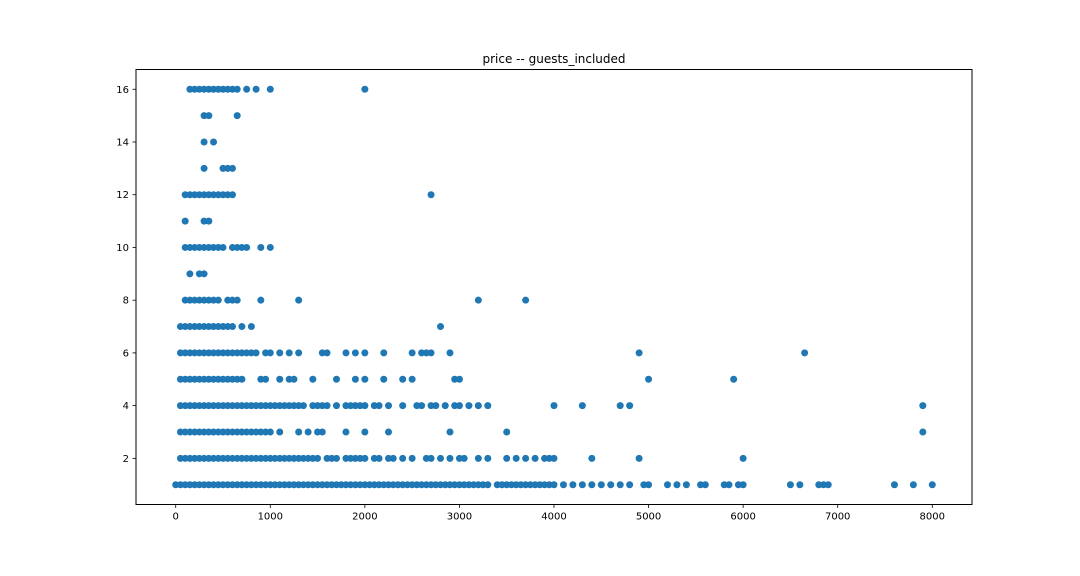 The image size is (1080, 576). What do you see at coordinates (553, 59) in the screenshot?
I see `chart-title: price -- guests_included` at bounding box center [553, 59].